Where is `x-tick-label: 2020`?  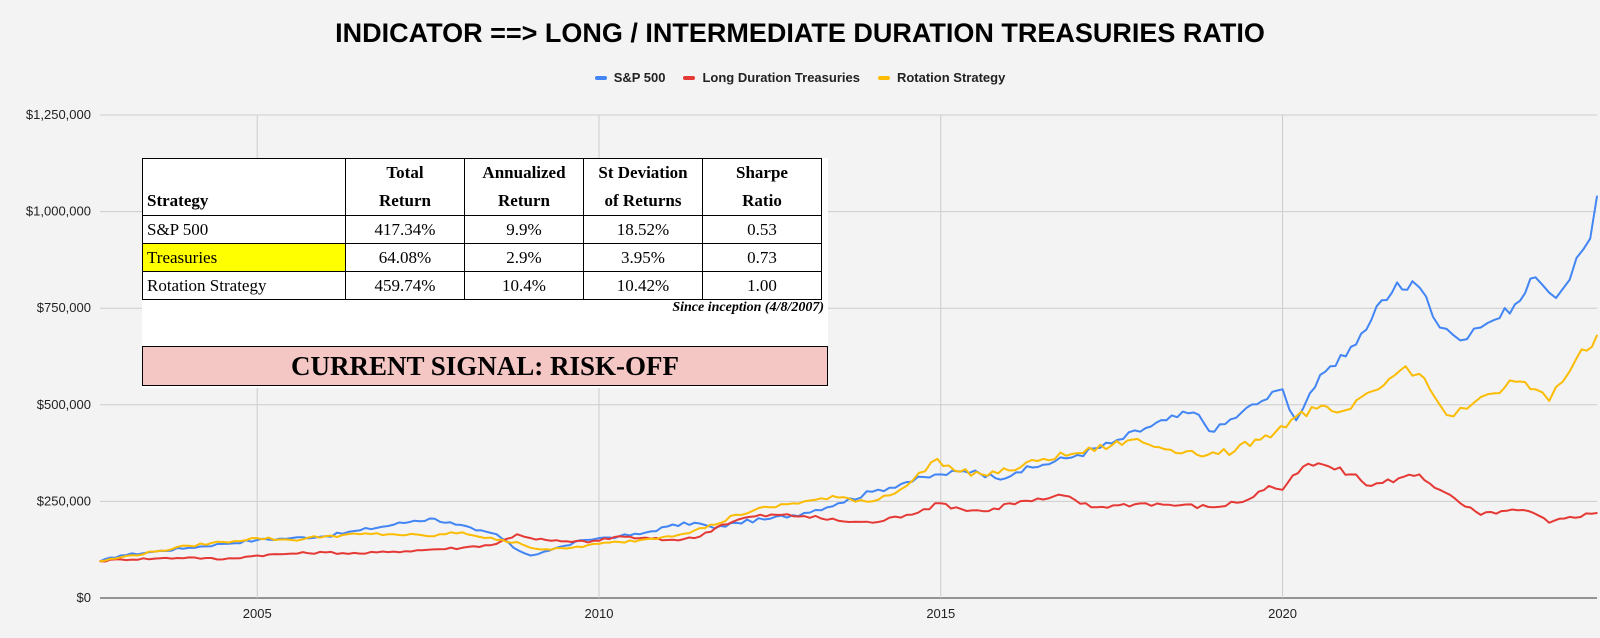 x-tick-label: 2020 is located at coordinates (1282, 613).